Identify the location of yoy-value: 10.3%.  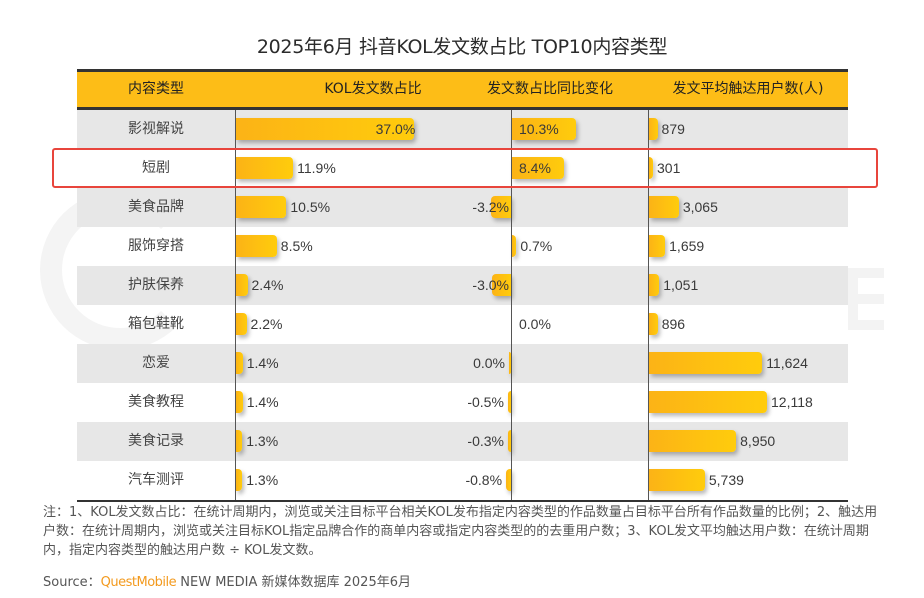
(539, 129).